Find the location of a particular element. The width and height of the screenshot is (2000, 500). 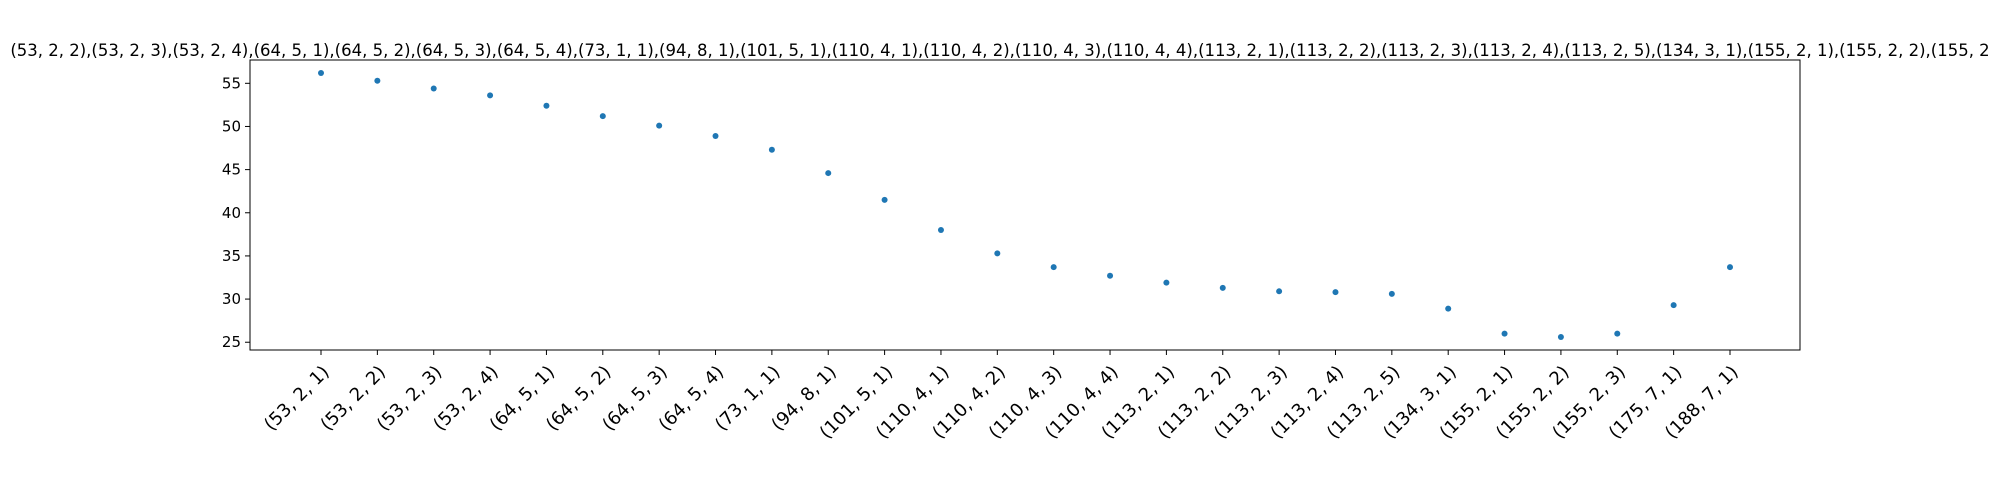

y-tick-label: 55 is located at coordinates (231, 83).